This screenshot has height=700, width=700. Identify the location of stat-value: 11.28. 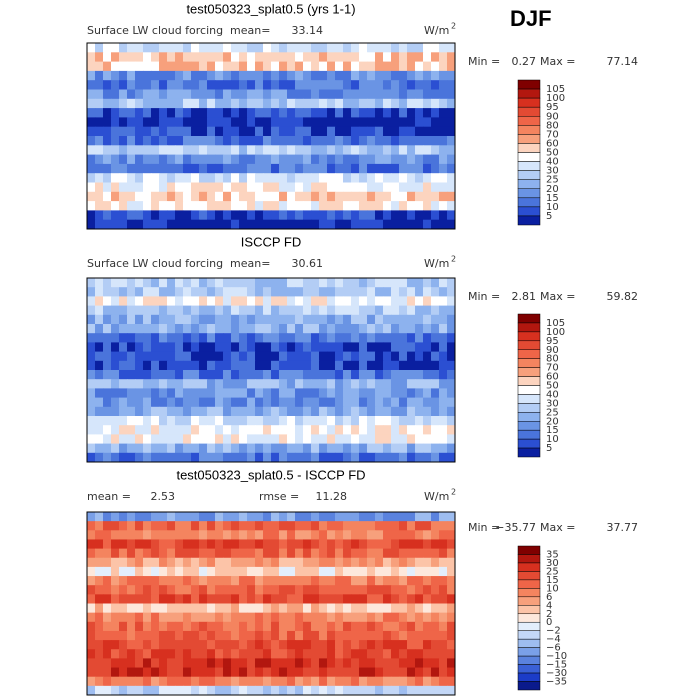
(332, 496).